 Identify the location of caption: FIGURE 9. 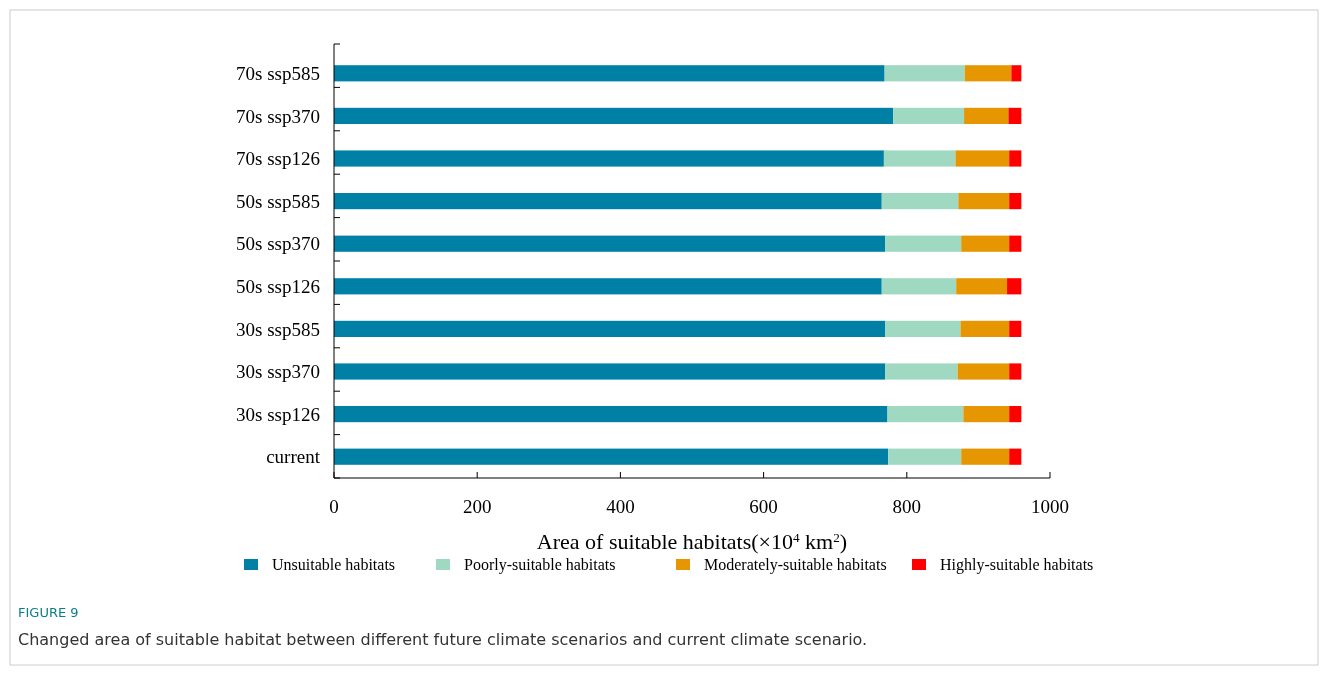
(48, 612).